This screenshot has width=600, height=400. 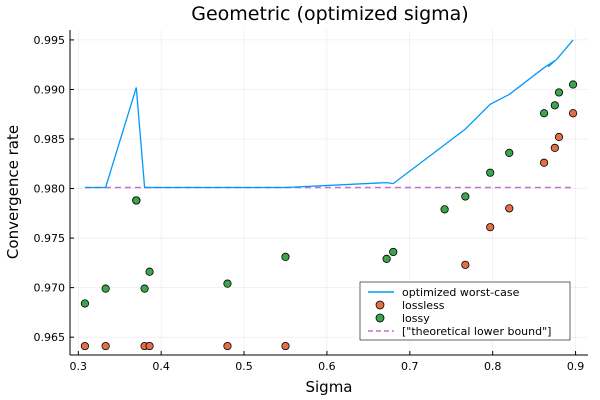 What do you see at coordinates (50, 40) in the screenshot?
I see `y-tick-label: 0.995` at bounding box center [50, 40].